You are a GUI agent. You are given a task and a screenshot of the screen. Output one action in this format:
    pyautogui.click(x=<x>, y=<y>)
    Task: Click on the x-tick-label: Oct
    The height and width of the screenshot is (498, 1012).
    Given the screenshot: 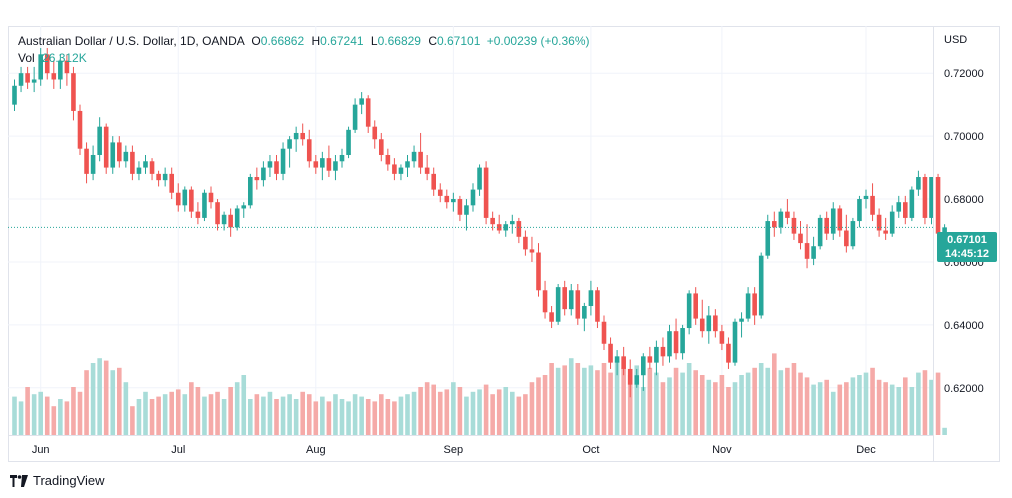 What is the action you would take?
    pyautogui.click(x=590, y=450)
    